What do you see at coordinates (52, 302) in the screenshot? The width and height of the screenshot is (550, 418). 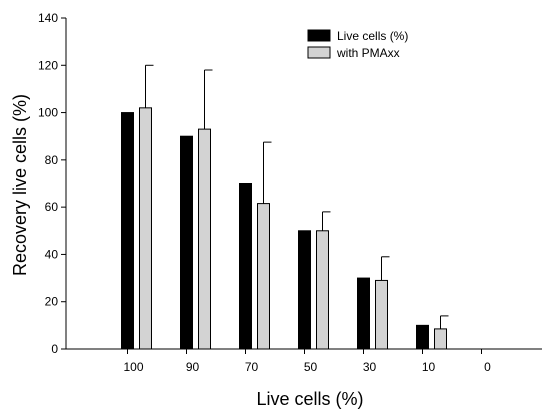 I see `y-tick-label: 20` at bounding box center [52, 302].